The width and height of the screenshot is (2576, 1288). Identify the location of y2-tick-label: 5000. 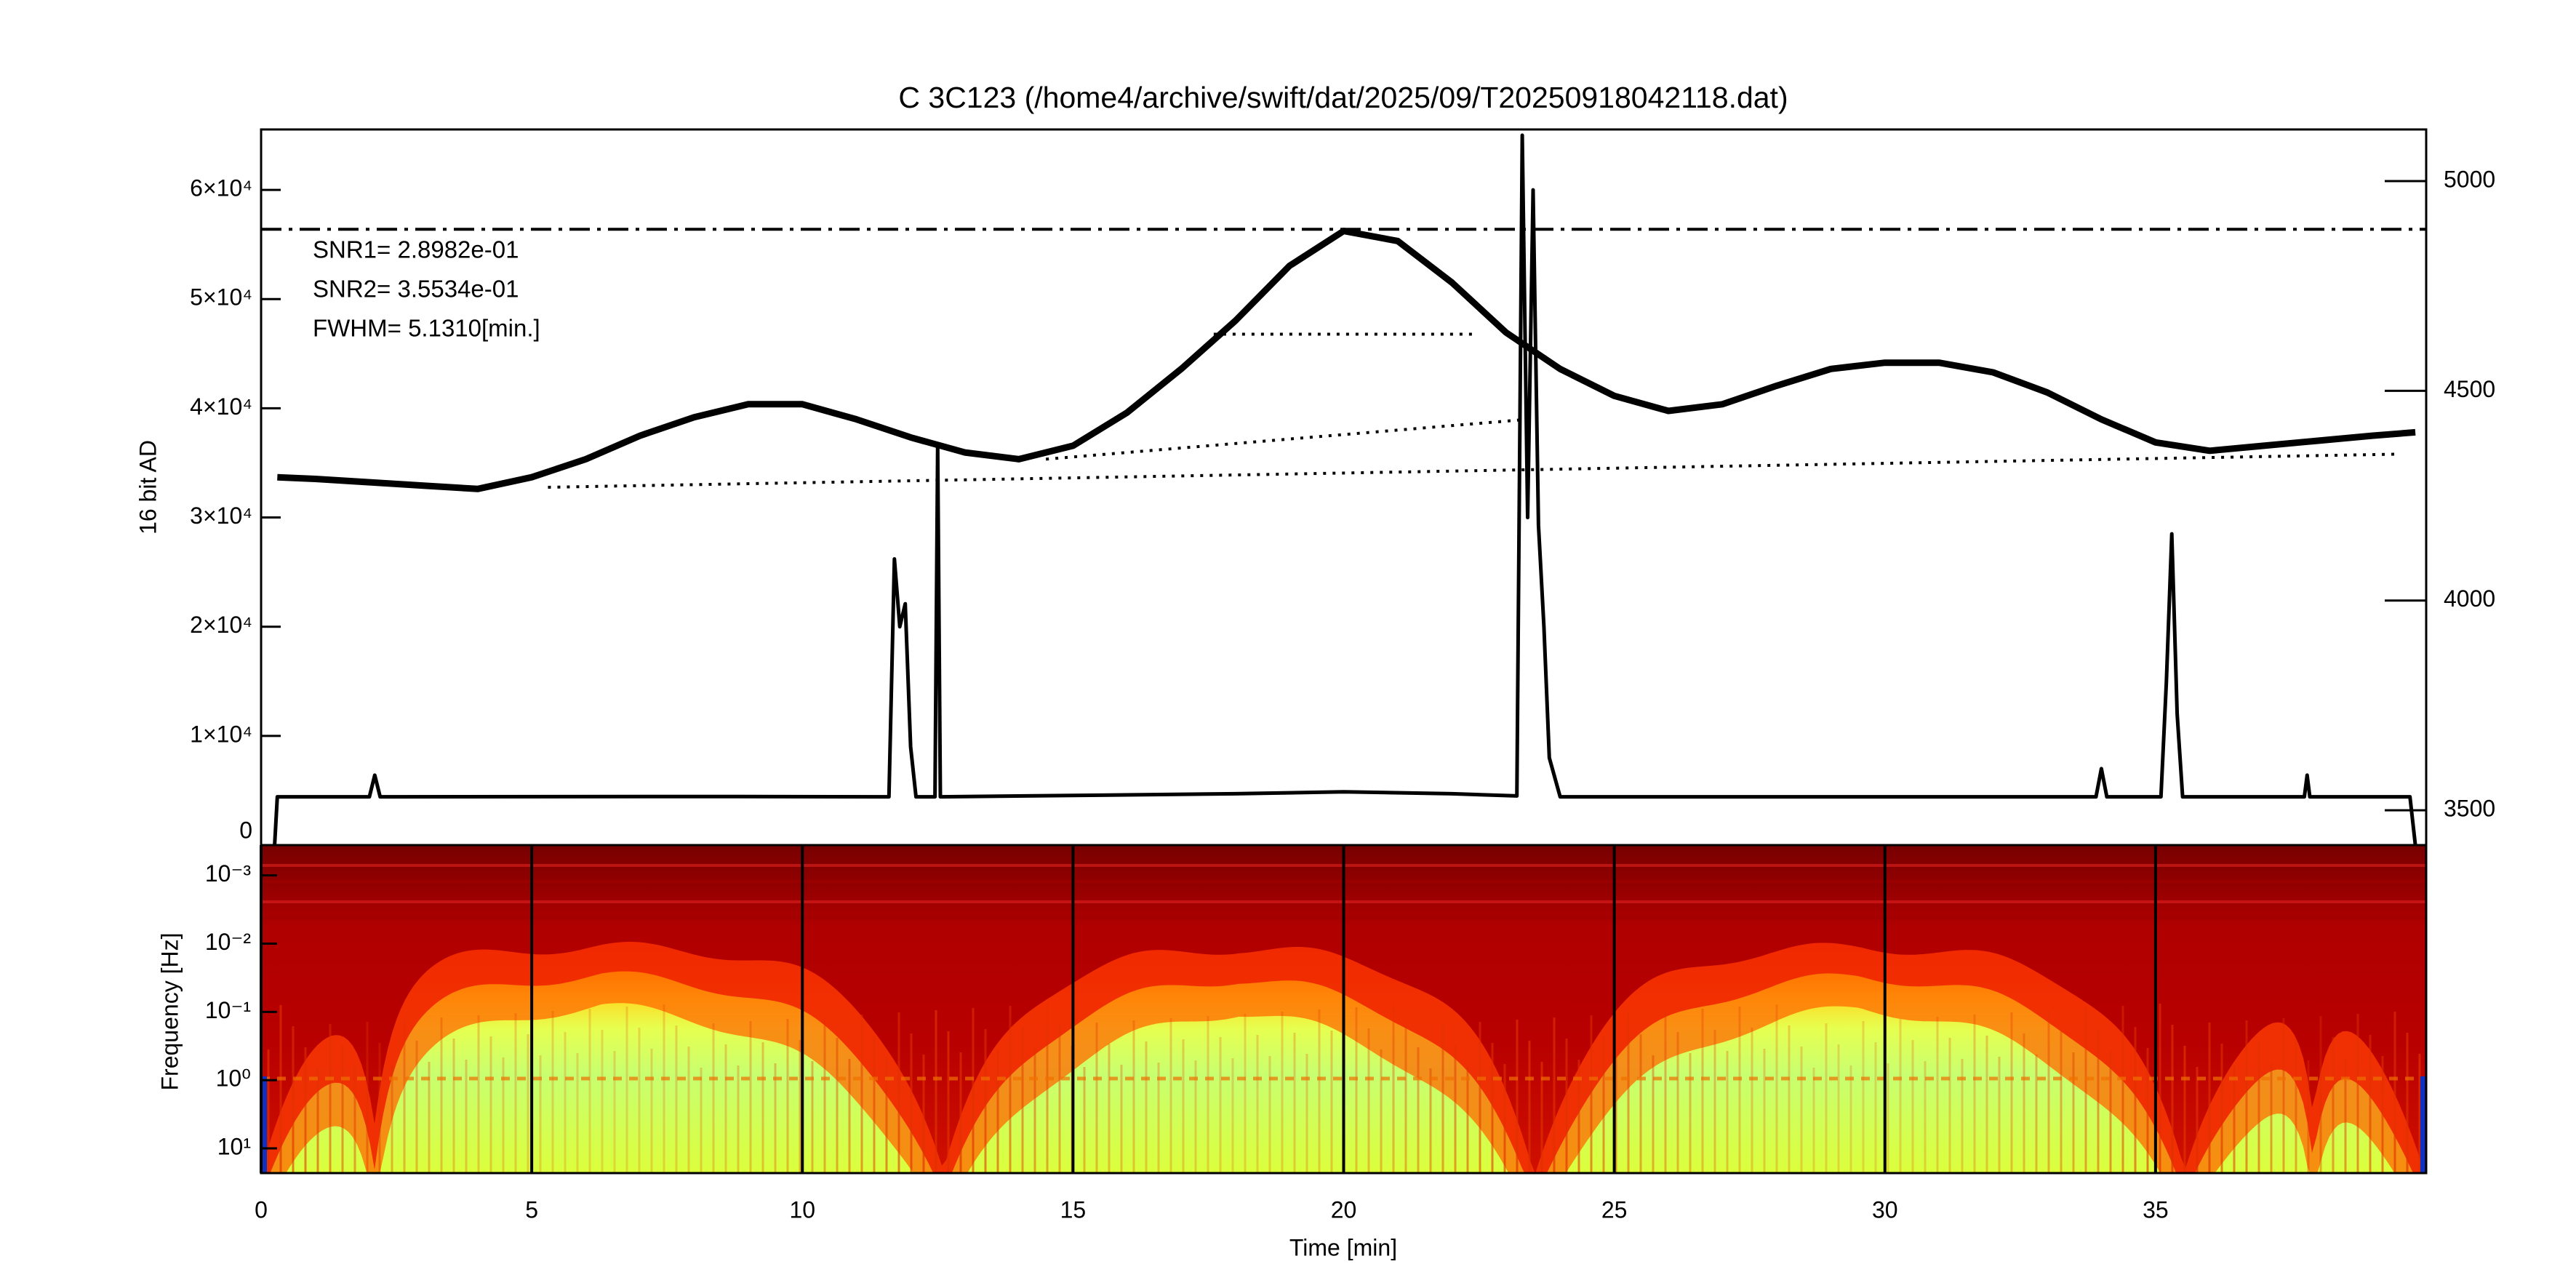
(2469, 179).